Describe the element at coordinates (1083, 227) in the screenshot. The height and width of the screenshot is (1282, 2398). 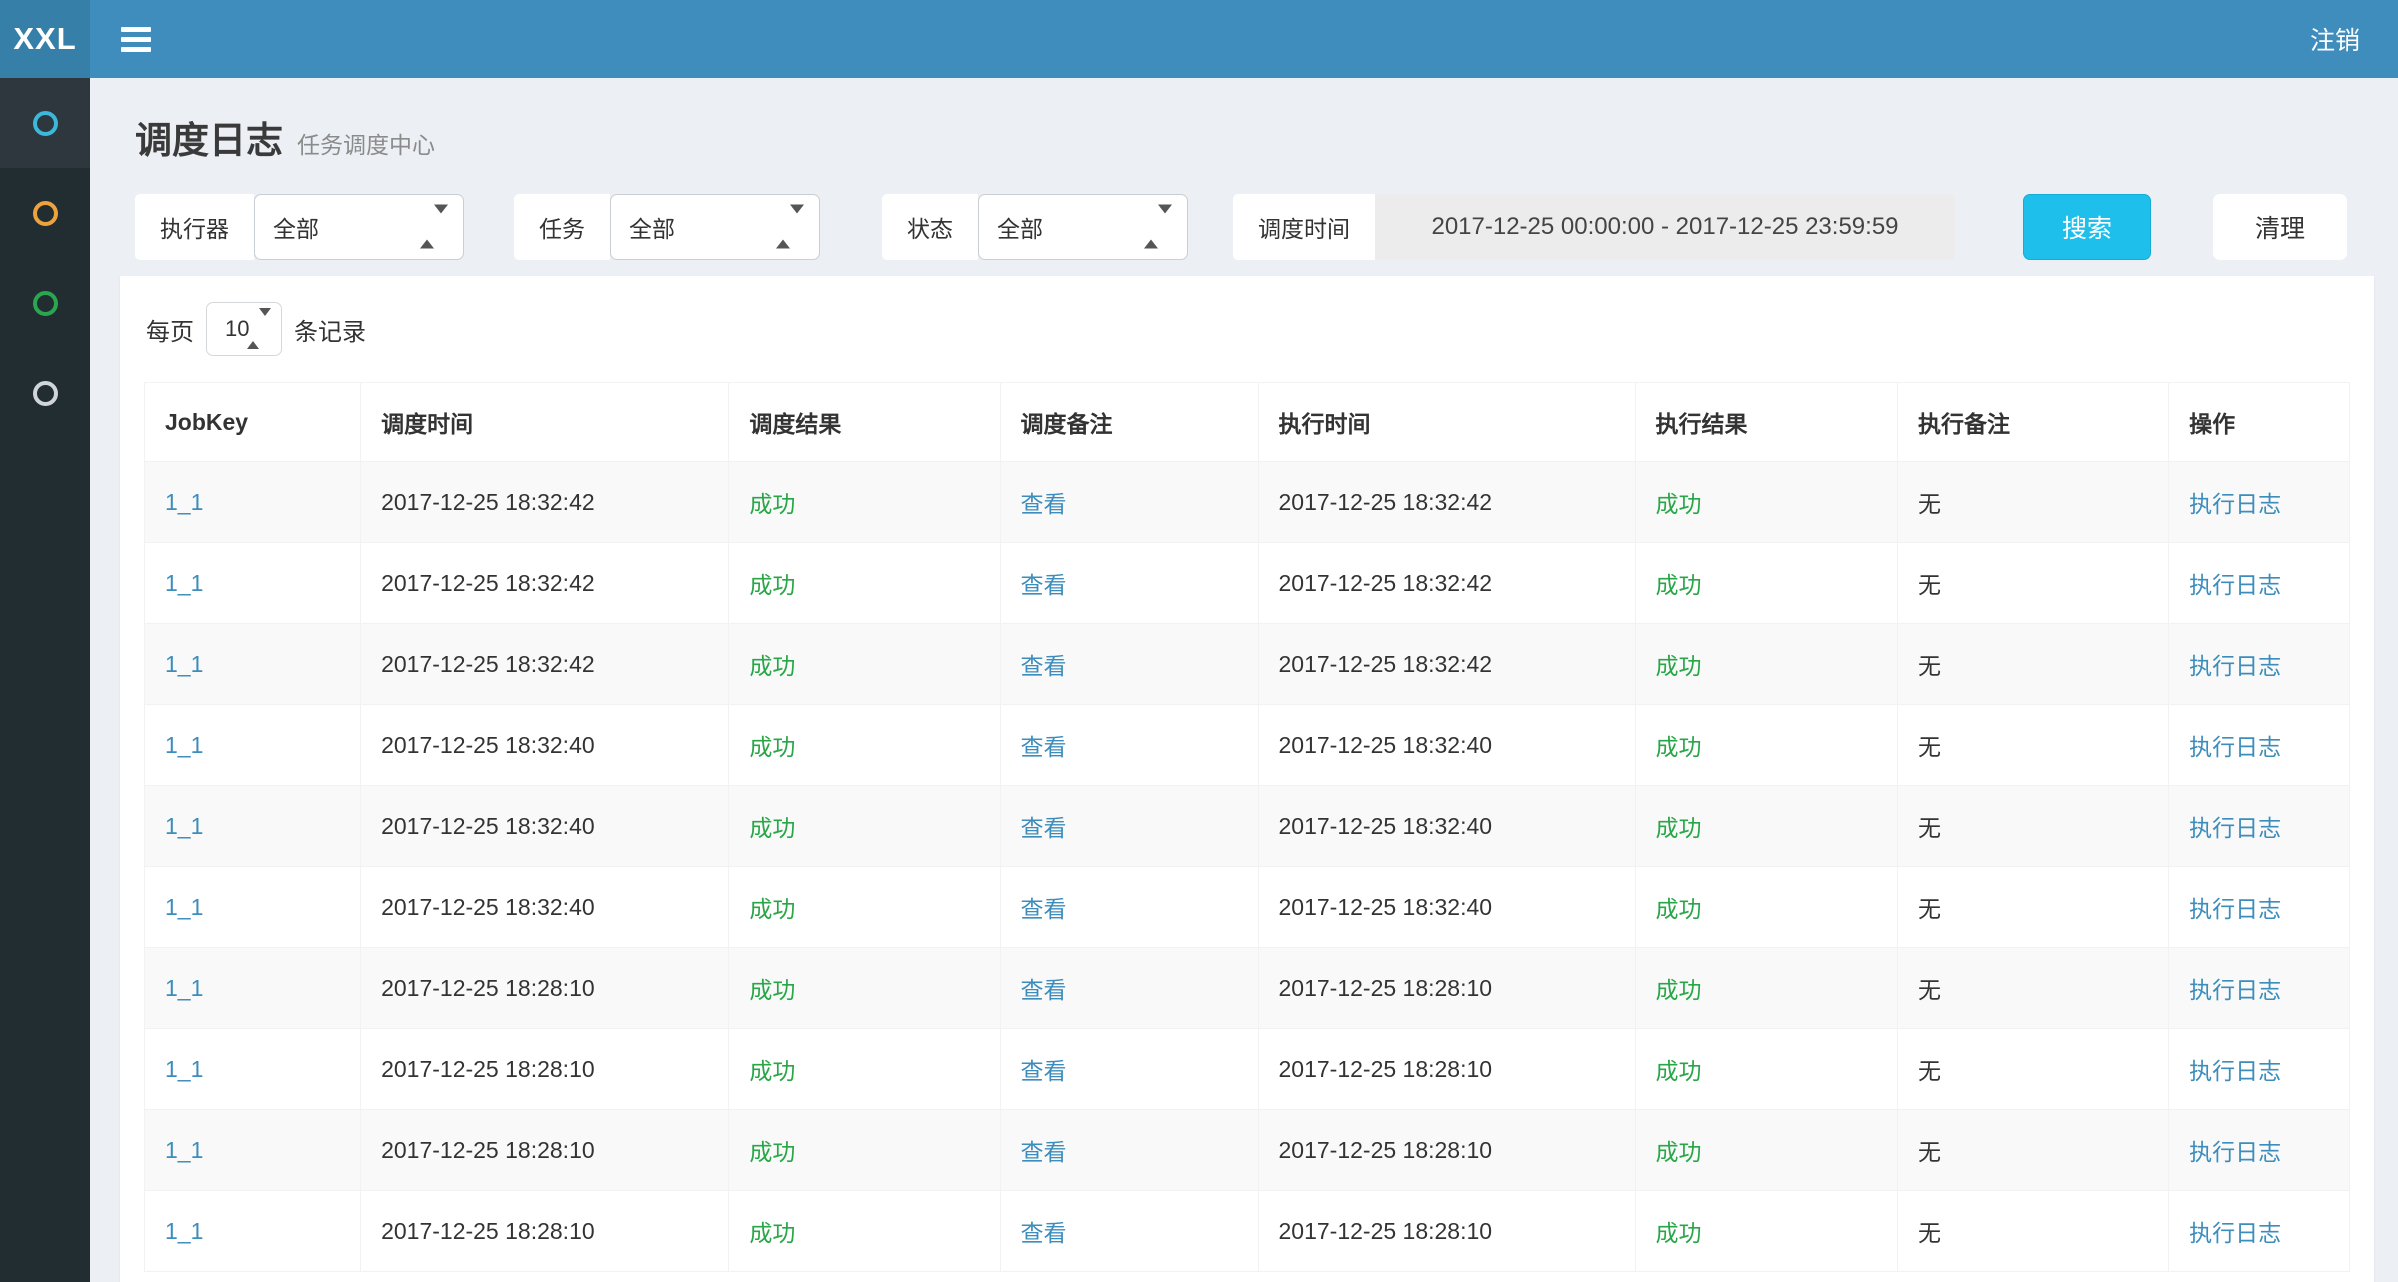
I see `status-select: 全部` at that location.